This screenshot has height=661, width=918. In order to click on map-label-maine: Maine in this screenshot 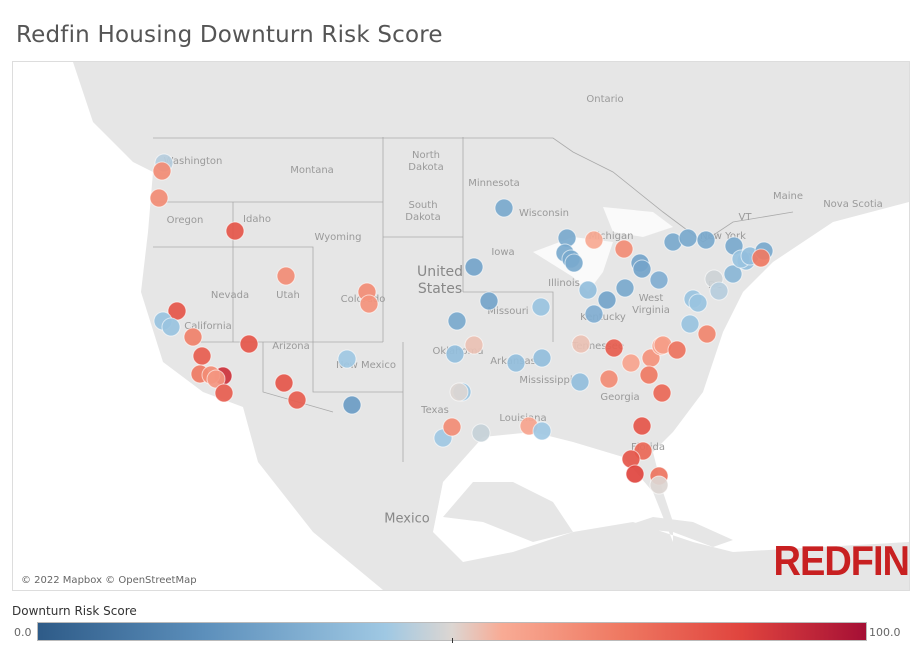, I will do `click(788, 196)`.